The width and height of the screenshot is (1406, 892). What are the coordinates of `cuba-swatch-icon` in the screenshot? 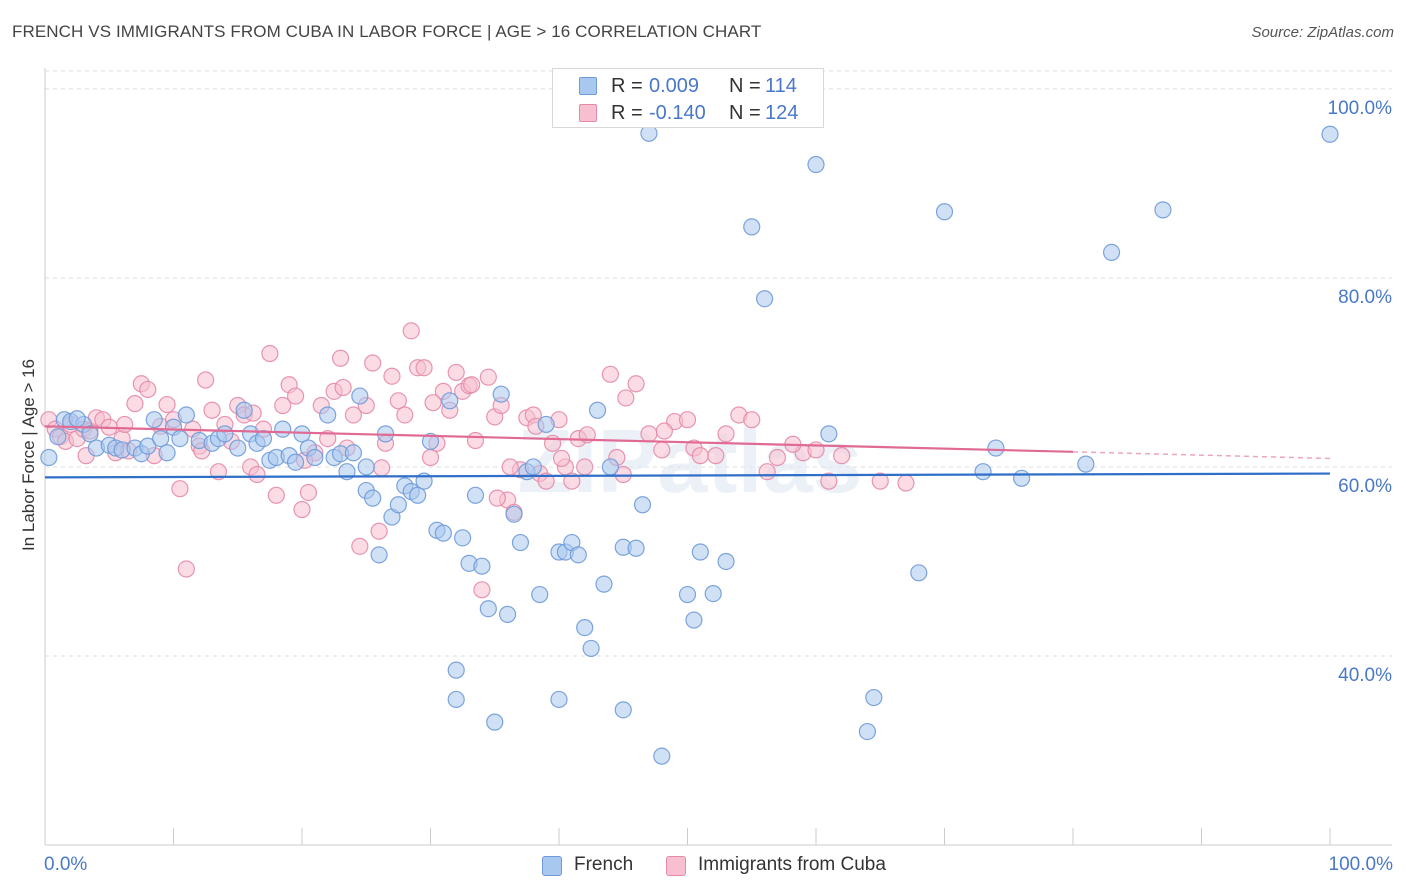 It's located at (588, 113).